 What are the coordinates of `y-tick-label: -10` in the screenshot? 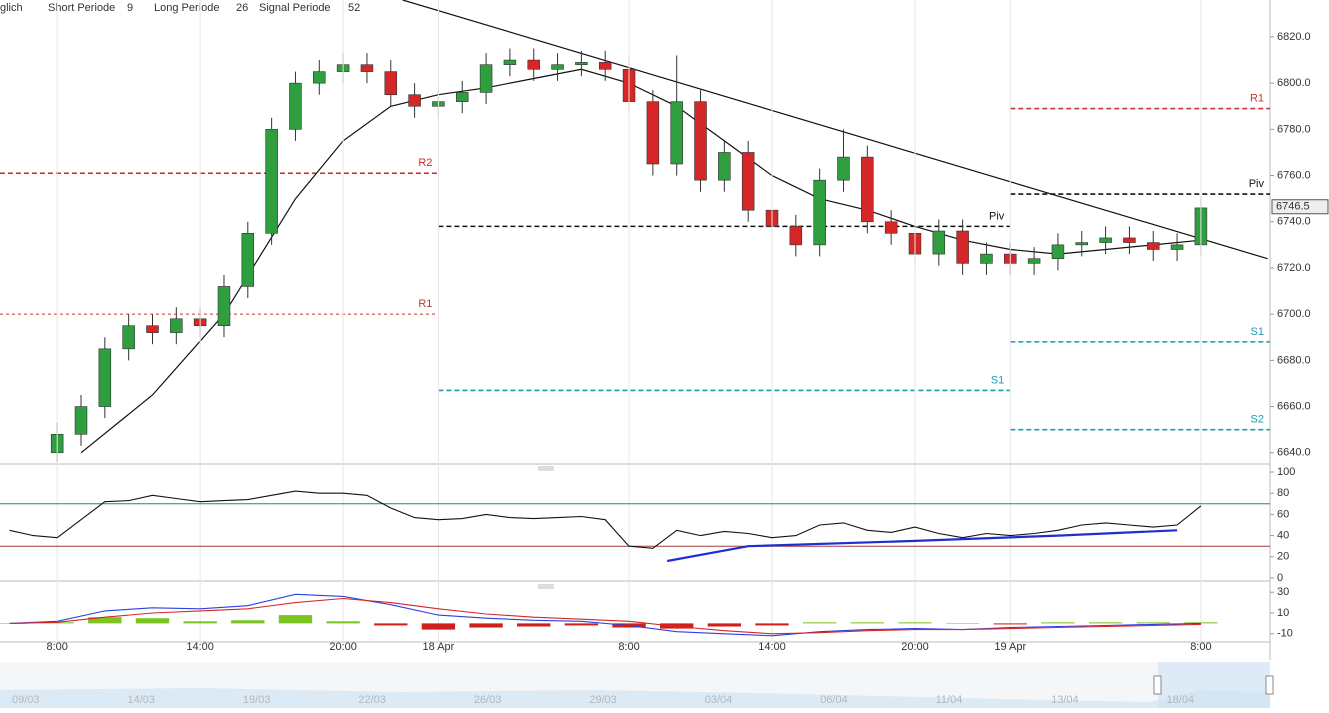 It's located at (1285, 634).